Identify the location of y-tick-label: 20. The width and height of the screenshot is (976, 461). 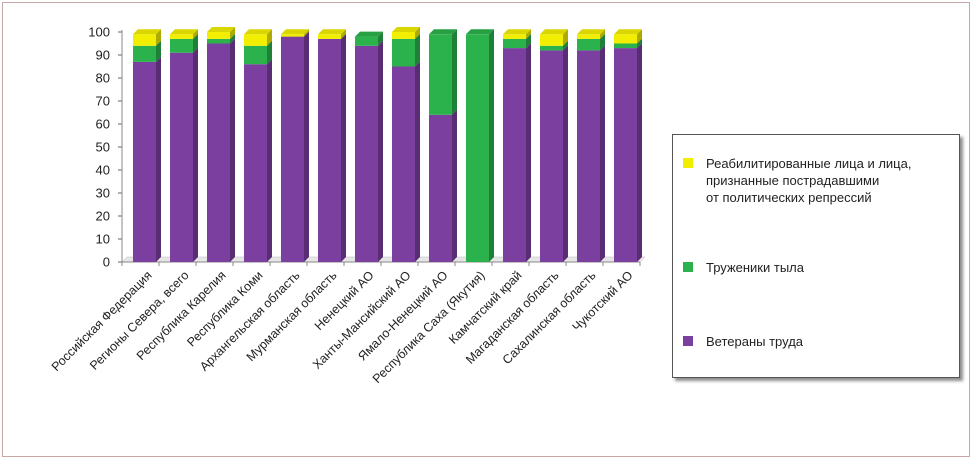
(103, 216).